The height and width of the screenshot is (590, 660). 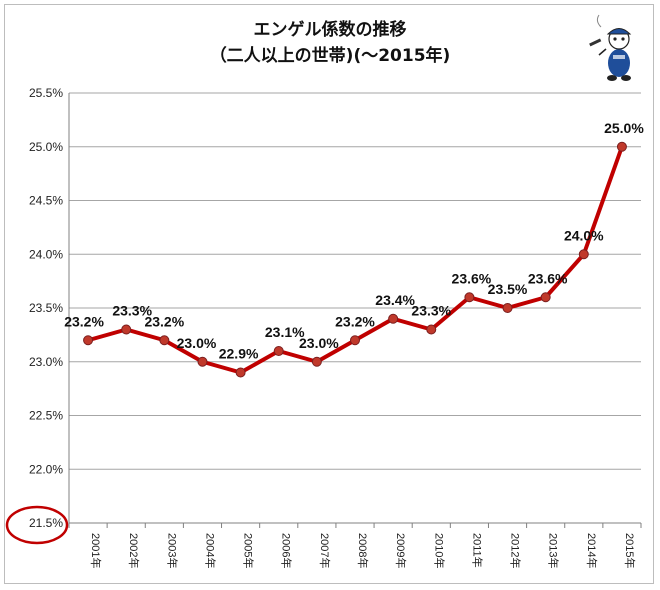 I want to click on data-label: 23.5%, so click(x=508, y=289).